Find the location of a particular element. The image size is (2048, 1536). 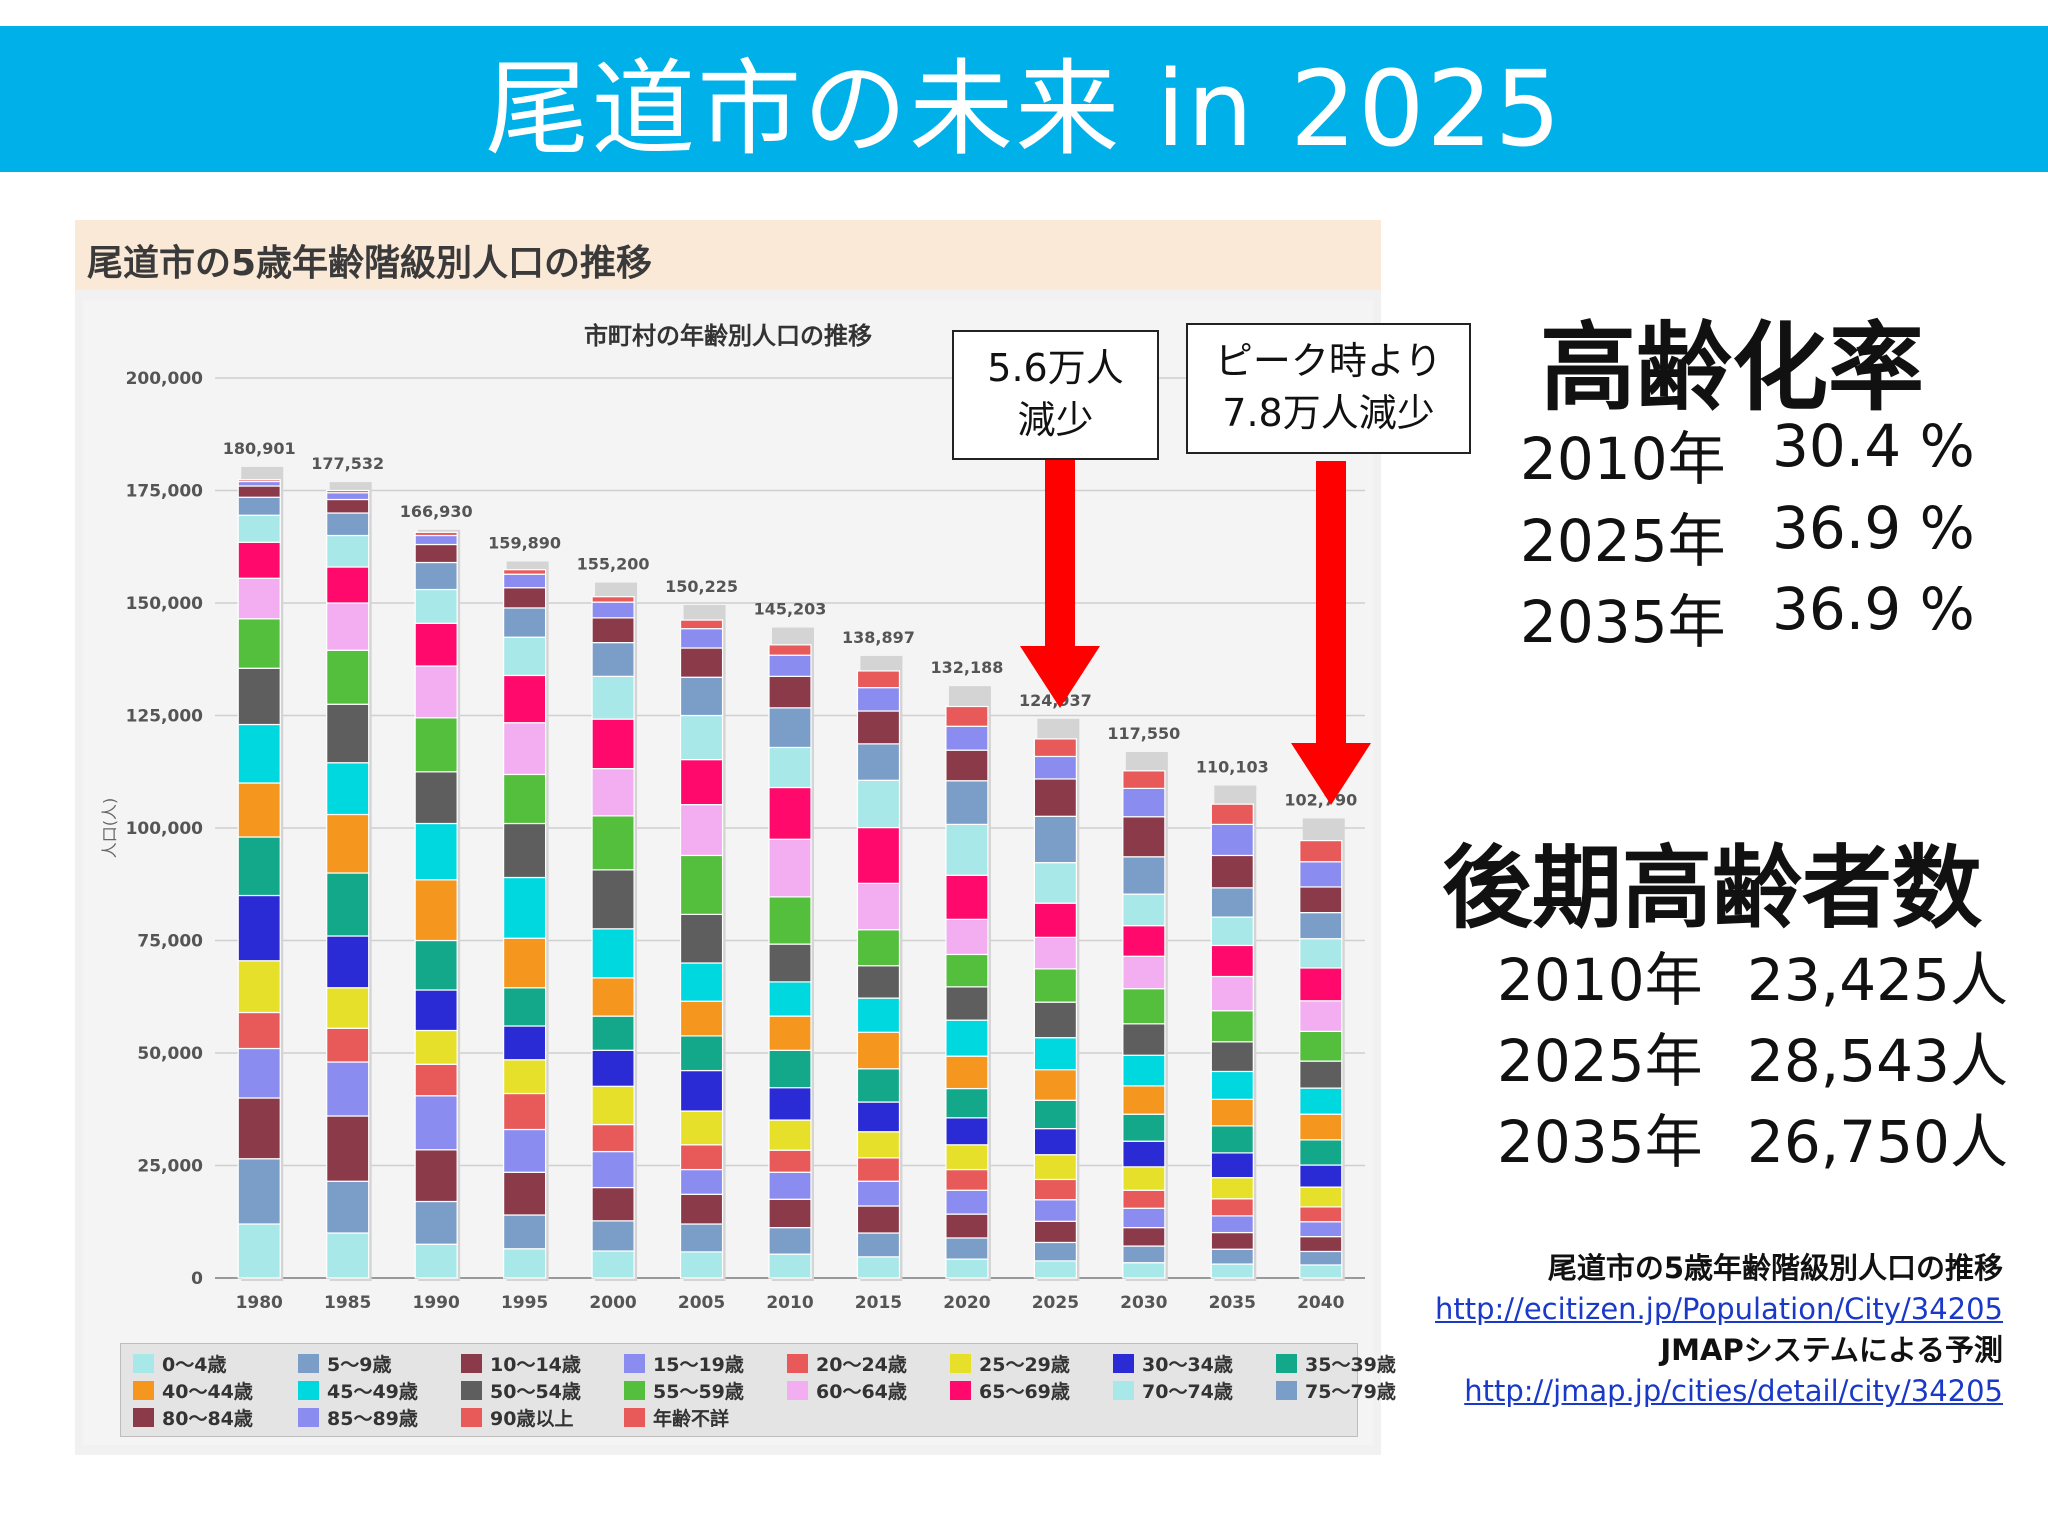

y-axis-label: 人口(人) is located at coordinates (109, 828).